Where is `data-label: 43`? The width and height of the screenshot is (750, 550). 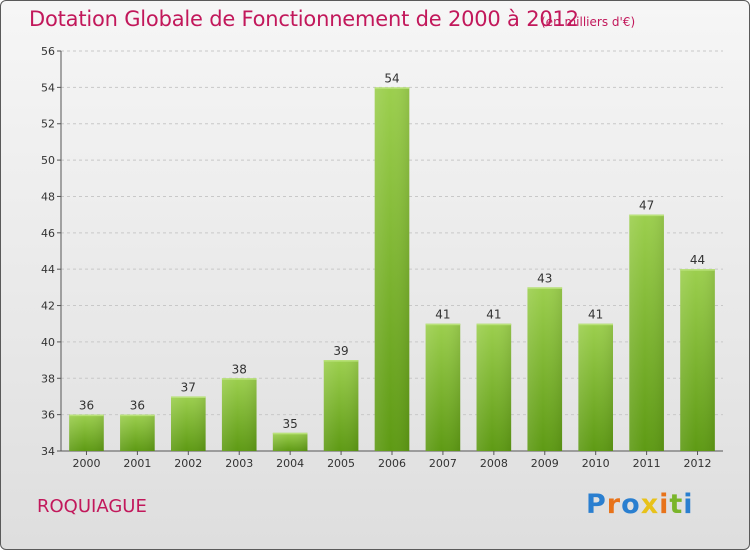 data-label: 43 is located at coordinates (544, 278).